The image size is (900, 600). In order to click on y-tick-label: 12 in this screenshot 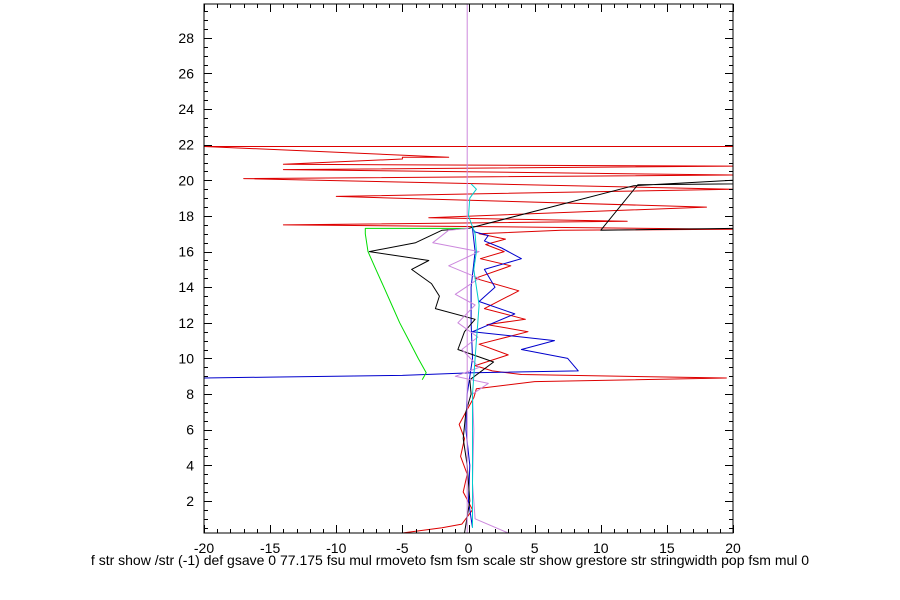, I will do `click(186, 323)`.